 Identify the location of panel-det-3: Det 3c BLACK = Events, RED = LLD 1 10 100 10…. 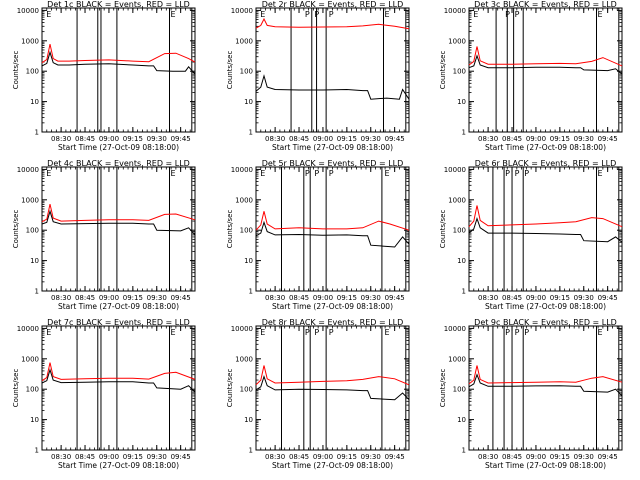
(531, 76).